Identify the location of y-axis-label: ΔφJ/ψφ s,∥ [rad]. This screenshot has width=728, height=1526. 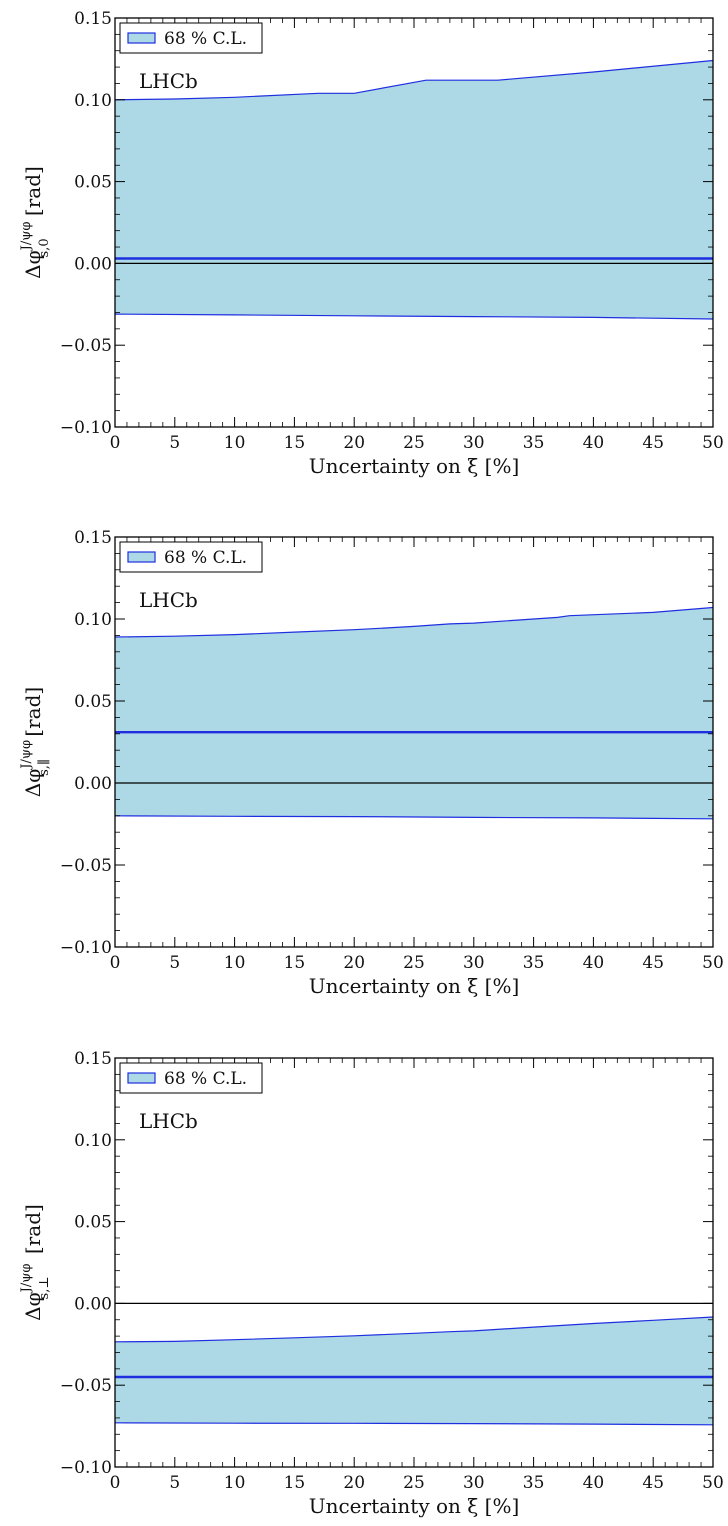
(35, 742).